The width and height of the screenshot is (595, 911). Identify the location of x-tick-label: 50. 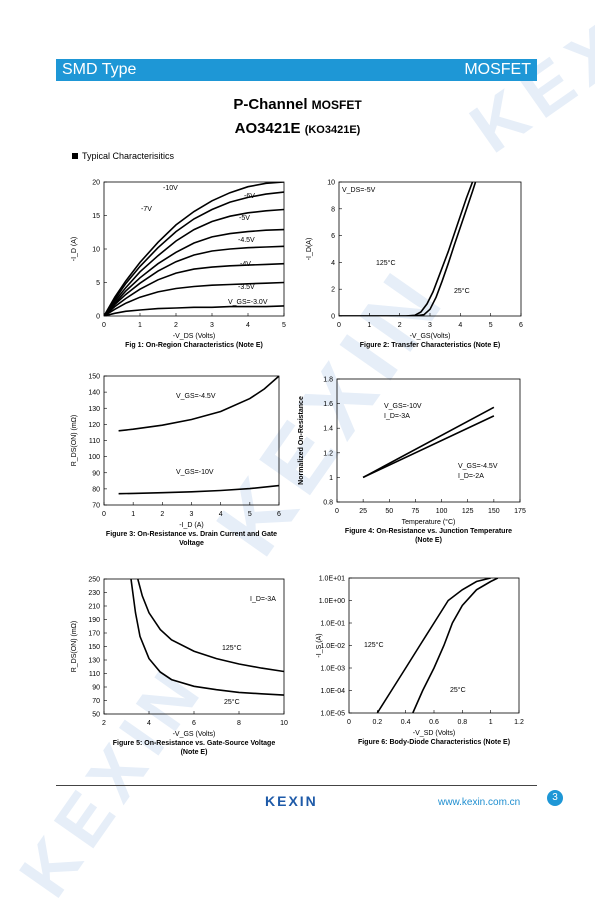
(389, 511).